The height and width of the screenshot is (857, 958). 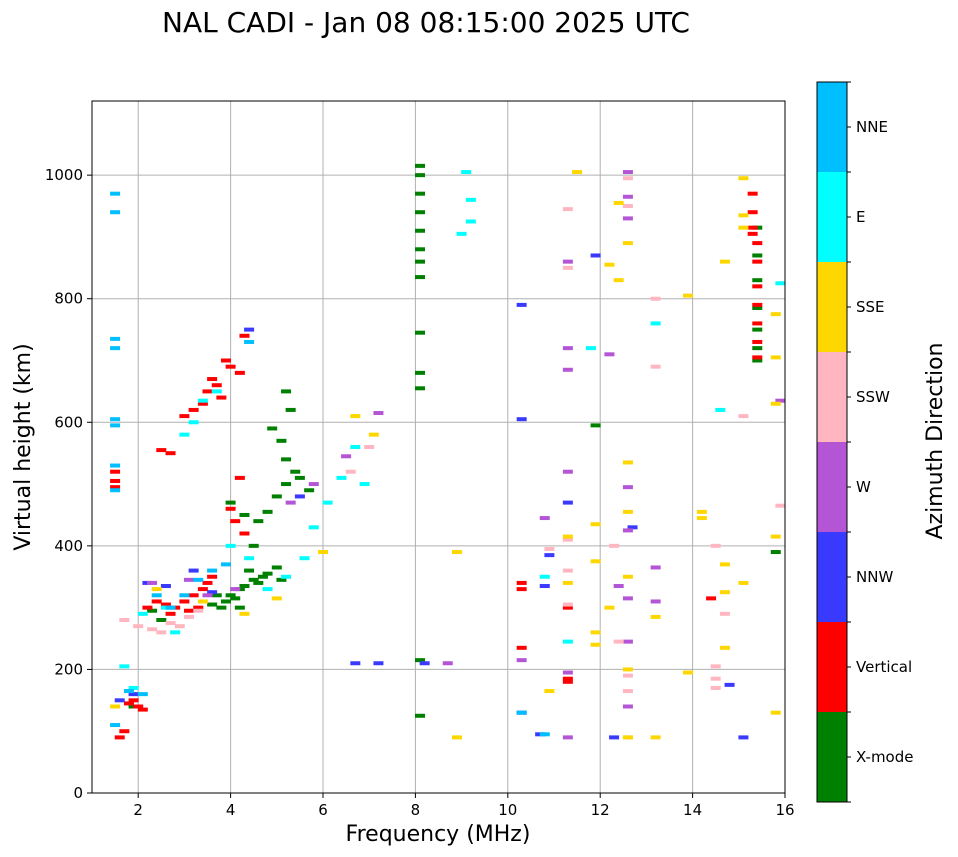 I want to click on y-tick-label: 800, so click(x=68, y=299).